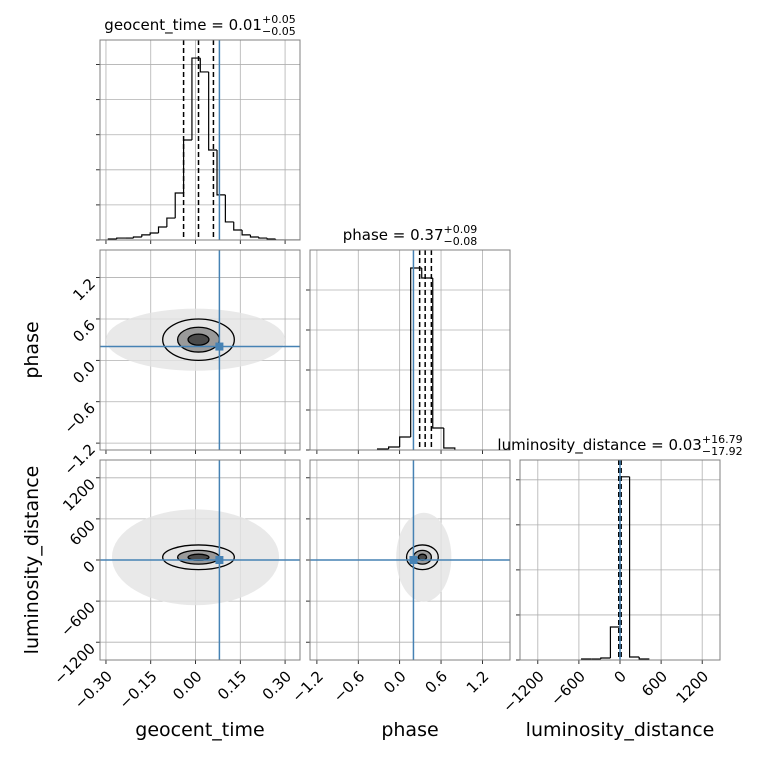  I want to click on x-tick-label: 1.2, so click(478, 682).